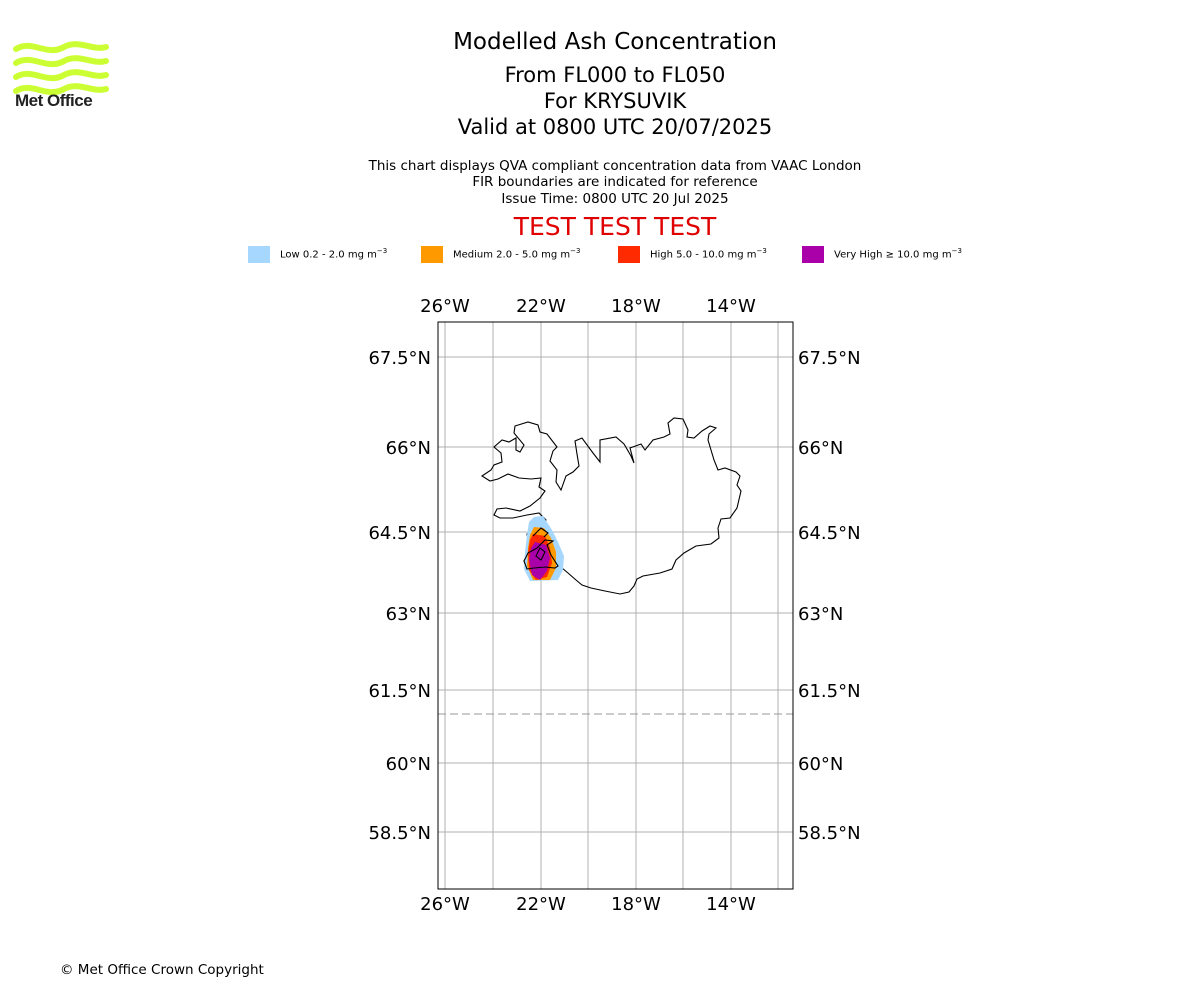 This screenshot has height=1000, width=1200. What do you see at coordinates (61, 68) in the screenshot?
I see `met-office-logo` at bounding box center [61, 68].